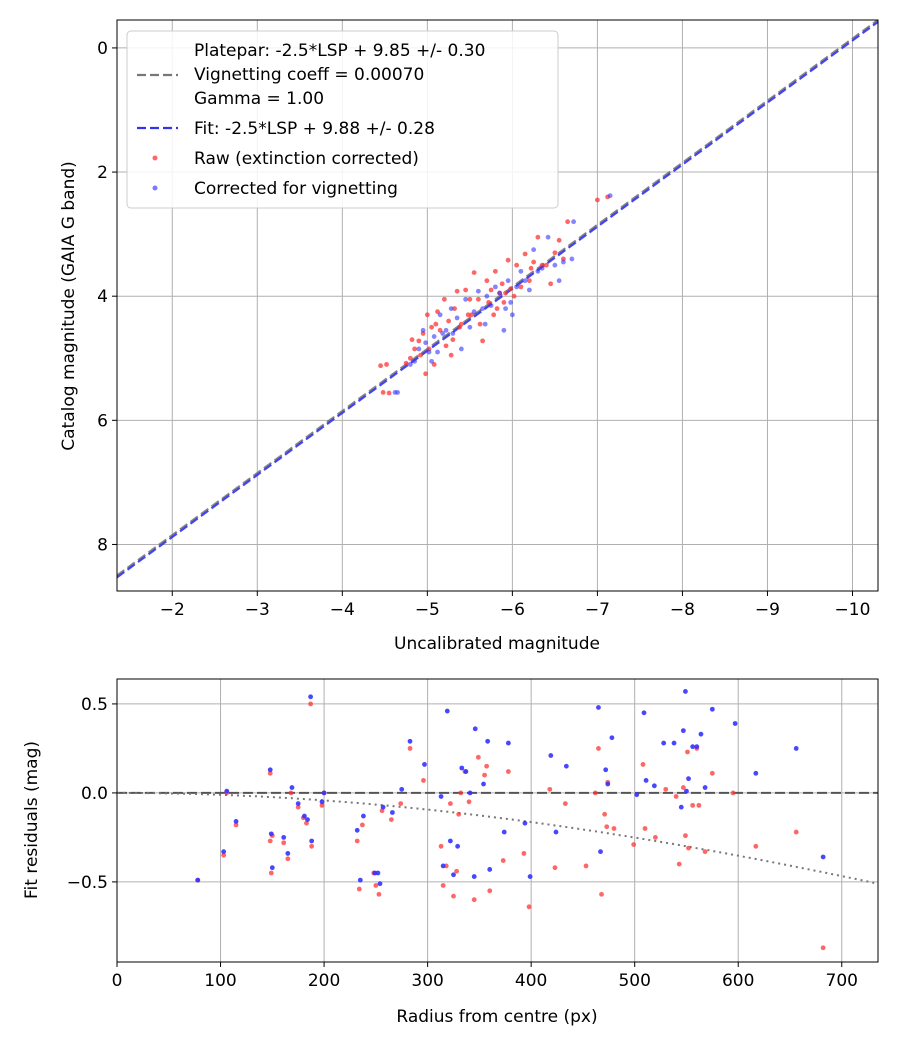 The image size is (900, 1050). I want to click on residuals-y-tick-label: 0.0, so click(94, 794).